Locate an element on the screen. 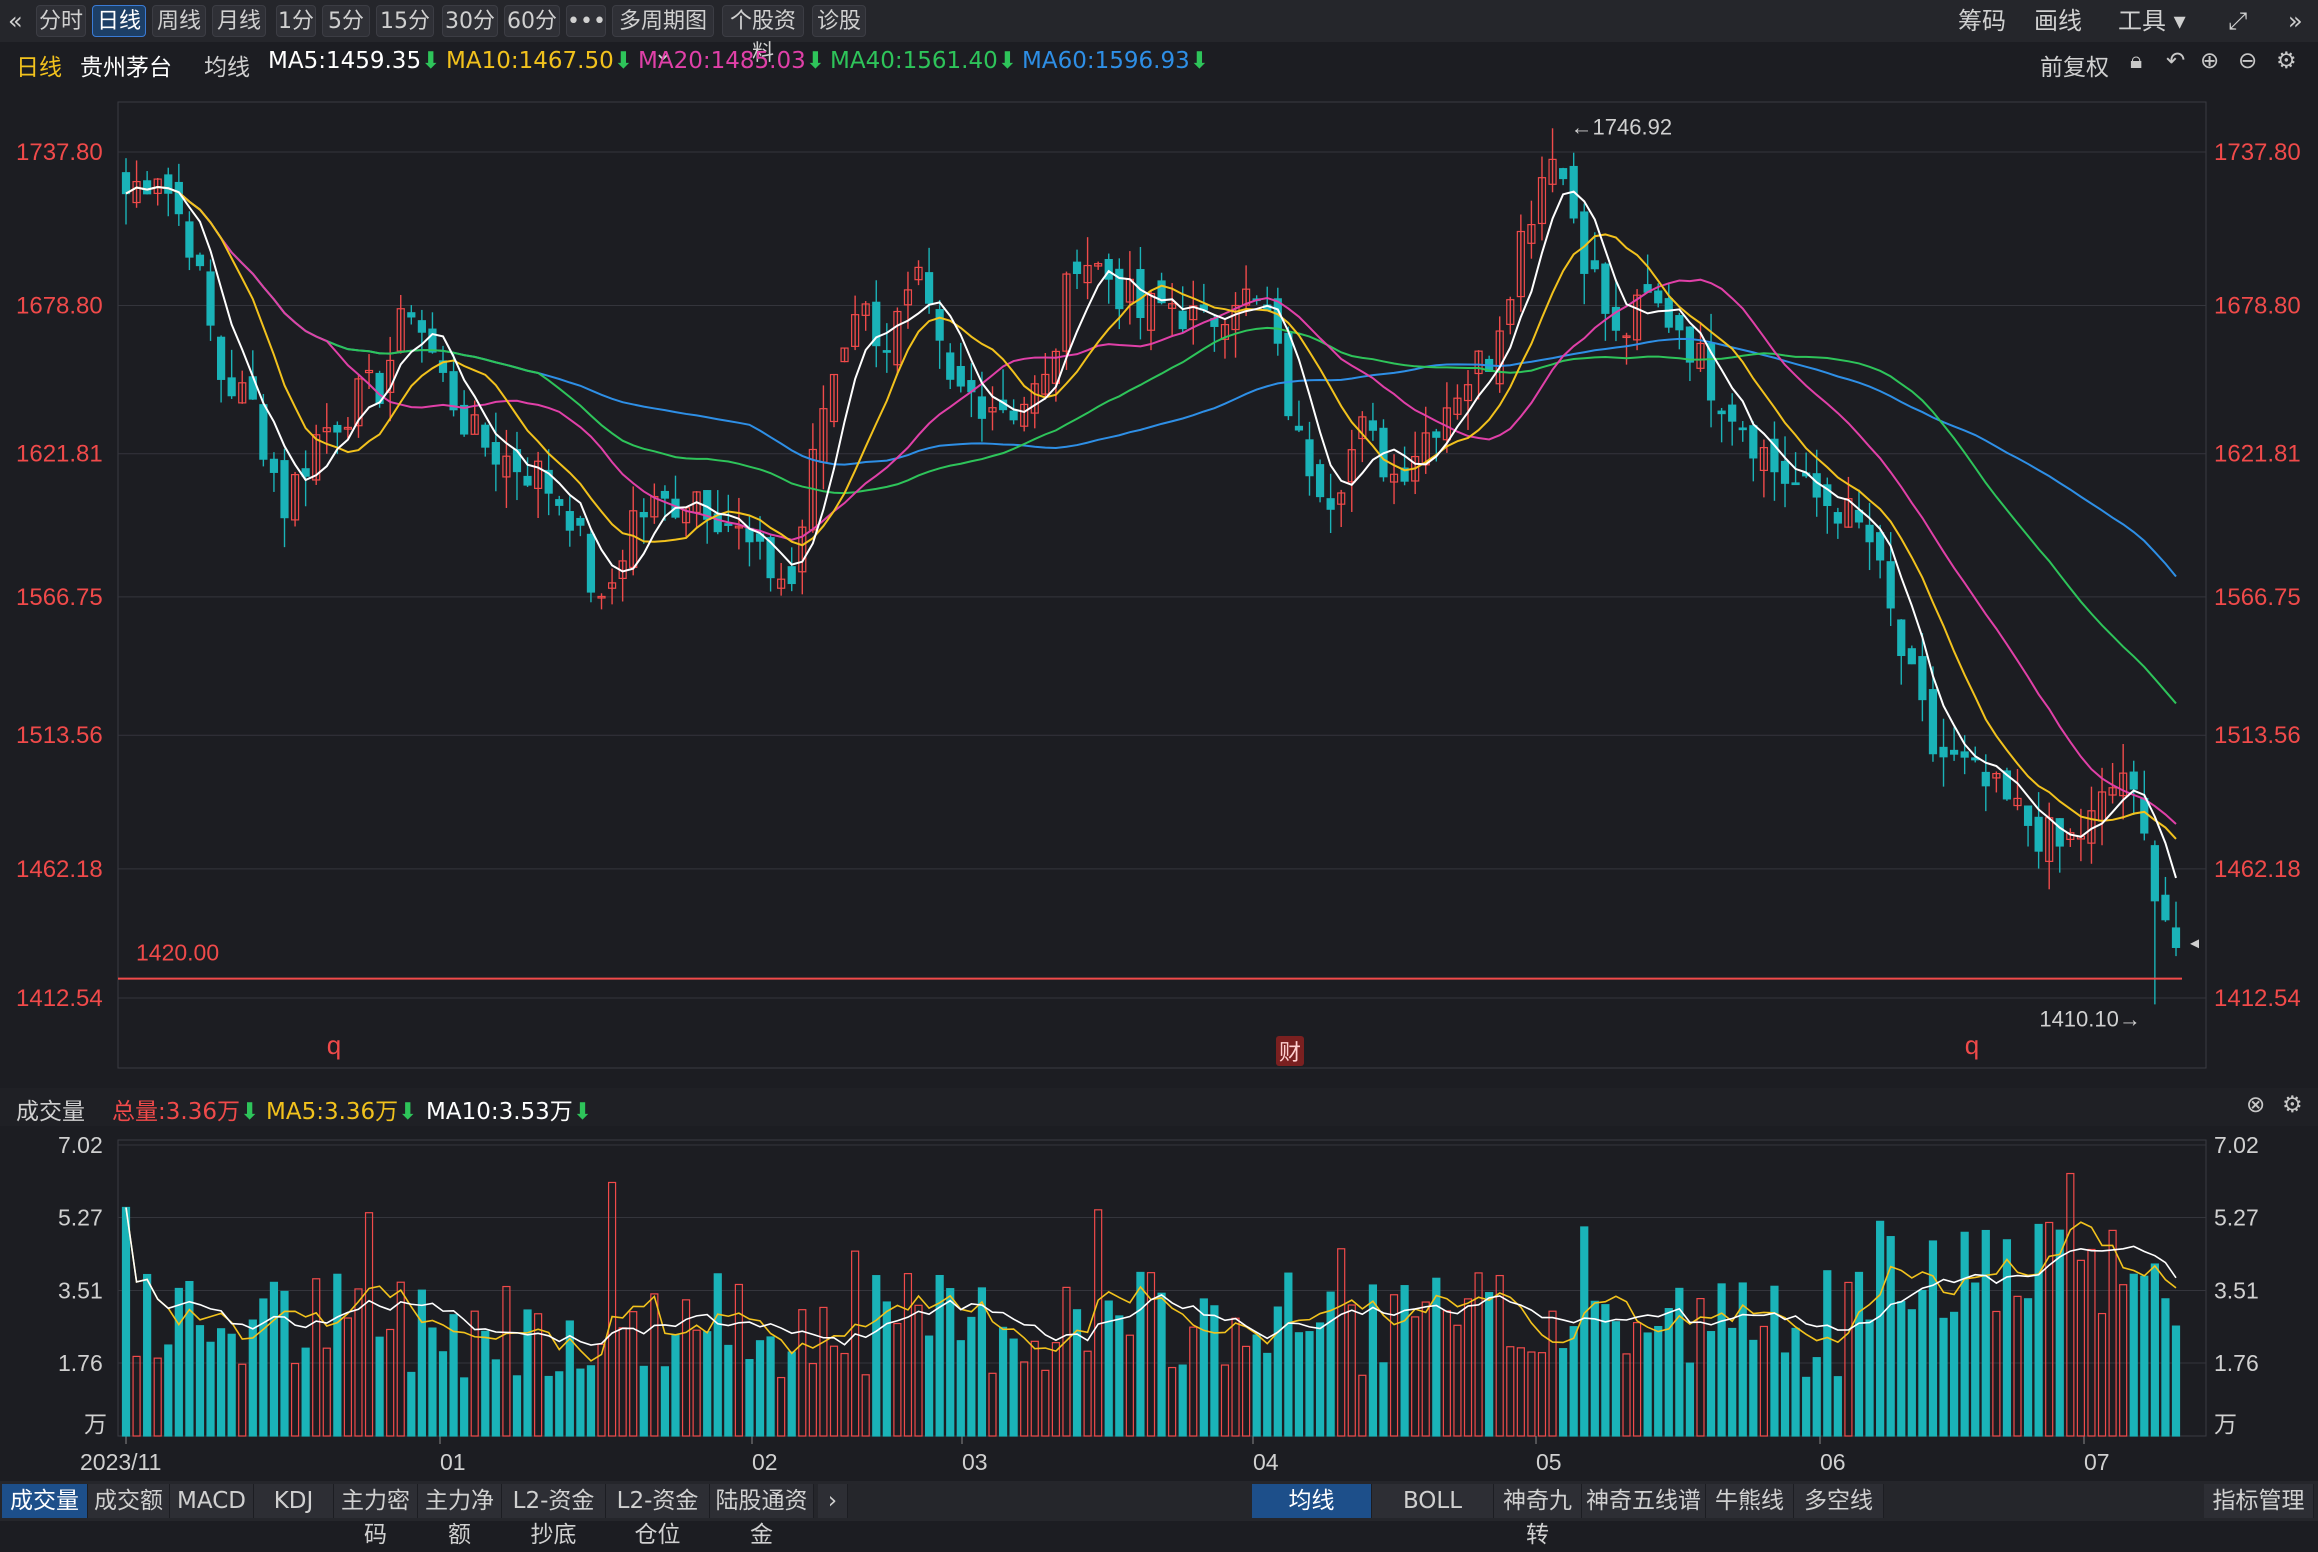 The width and height of the screenshot is (2318, 1552). volume-unit-left: 万 is located at coordinates (95, 1424).